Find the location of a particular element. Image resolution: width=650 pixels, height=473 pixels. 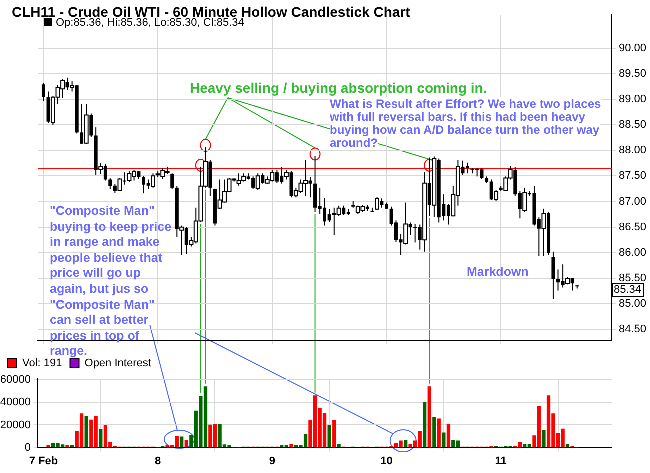

x-tick-label: 11 is located at coordinates (501, 461).